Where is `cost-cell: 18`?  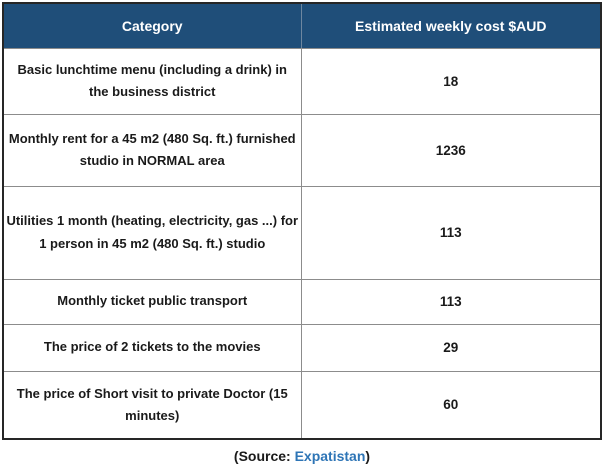 cost-cell: 18 is located at coordinates (451, 81).